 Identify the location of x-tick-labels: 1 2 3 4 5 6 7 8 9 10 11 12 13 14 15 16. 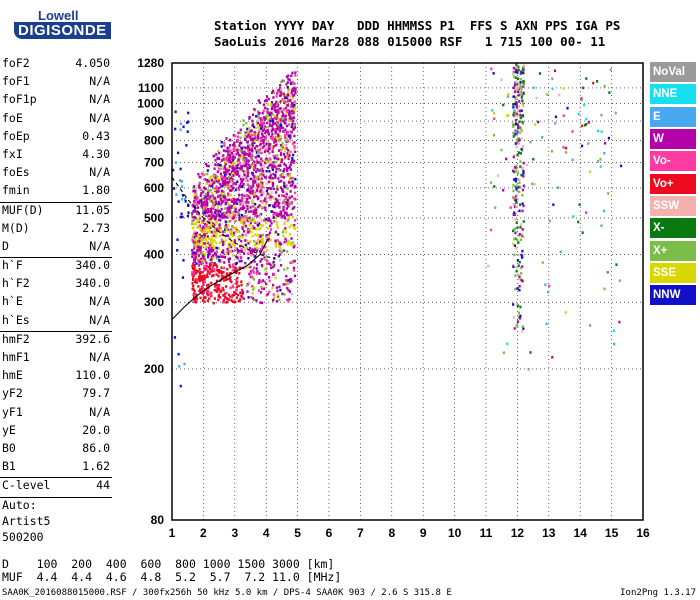
(409, 533).